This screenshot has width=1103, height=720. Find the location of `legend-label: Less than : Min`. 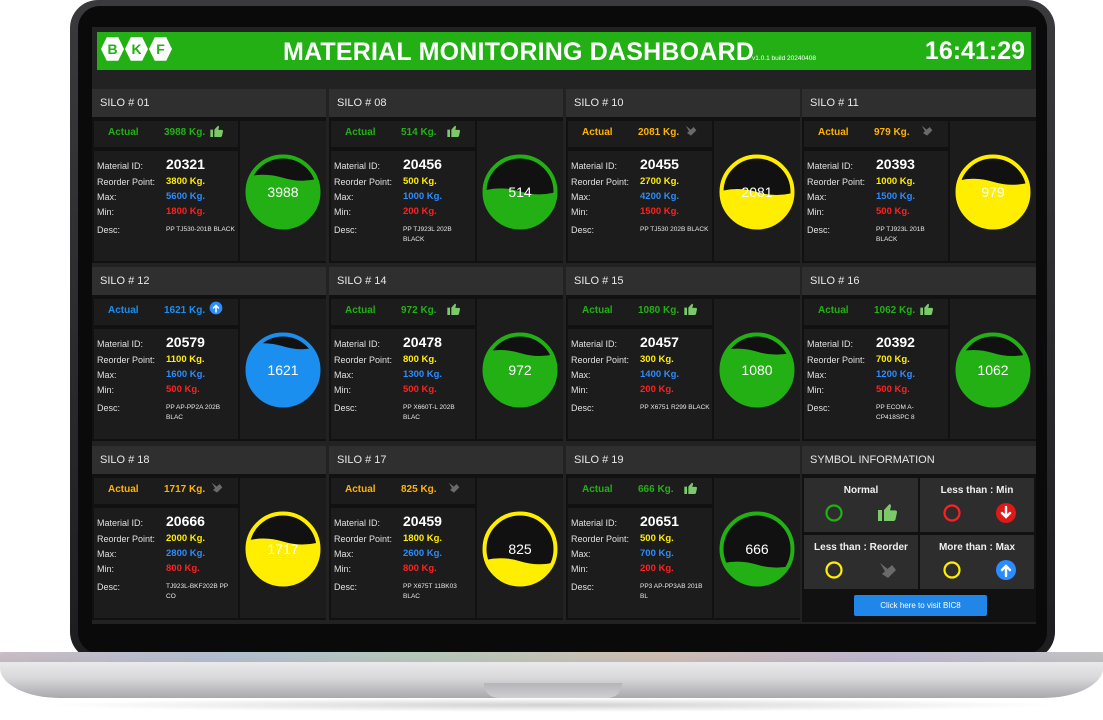

legend-label: Less than : Min is located at coordinates (977, 490).